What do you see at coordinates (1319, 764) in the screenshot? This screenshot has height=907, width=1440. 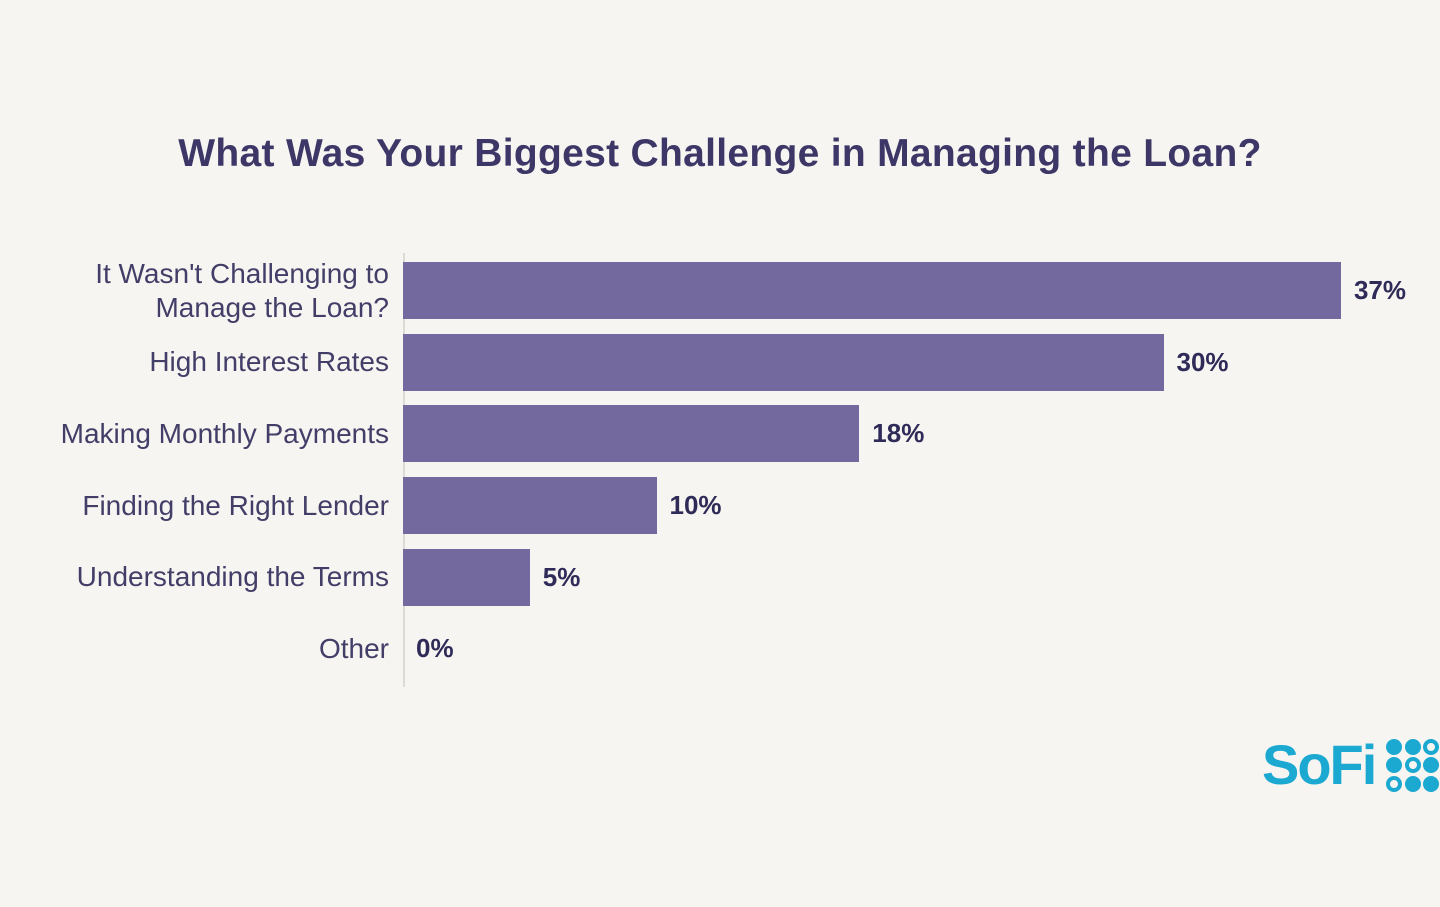 I see `sofi-logo-text: SoFi` at bounding box center [1319, 764].